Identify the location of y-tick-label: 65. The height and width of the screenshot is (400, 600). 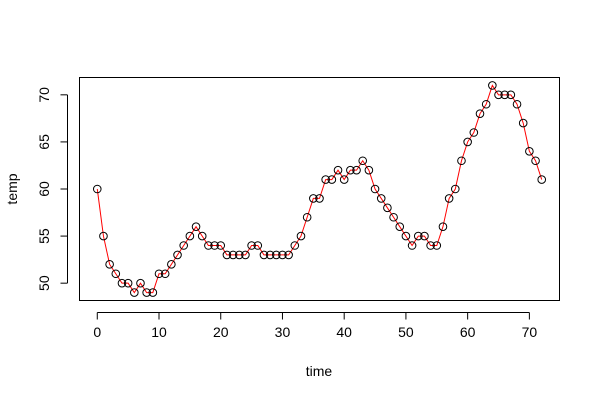
(44, 142).